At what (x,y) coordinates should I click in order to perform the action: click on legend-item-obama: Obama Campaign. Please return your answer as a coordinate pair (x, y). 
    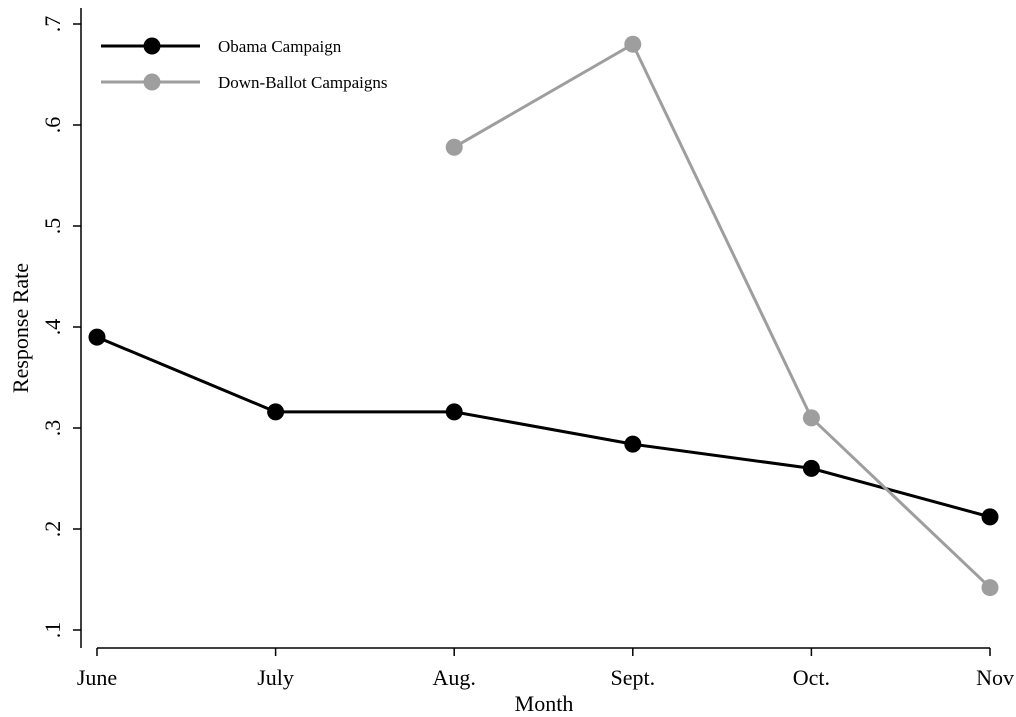
    Looking at the image, I should click on (221, 46).